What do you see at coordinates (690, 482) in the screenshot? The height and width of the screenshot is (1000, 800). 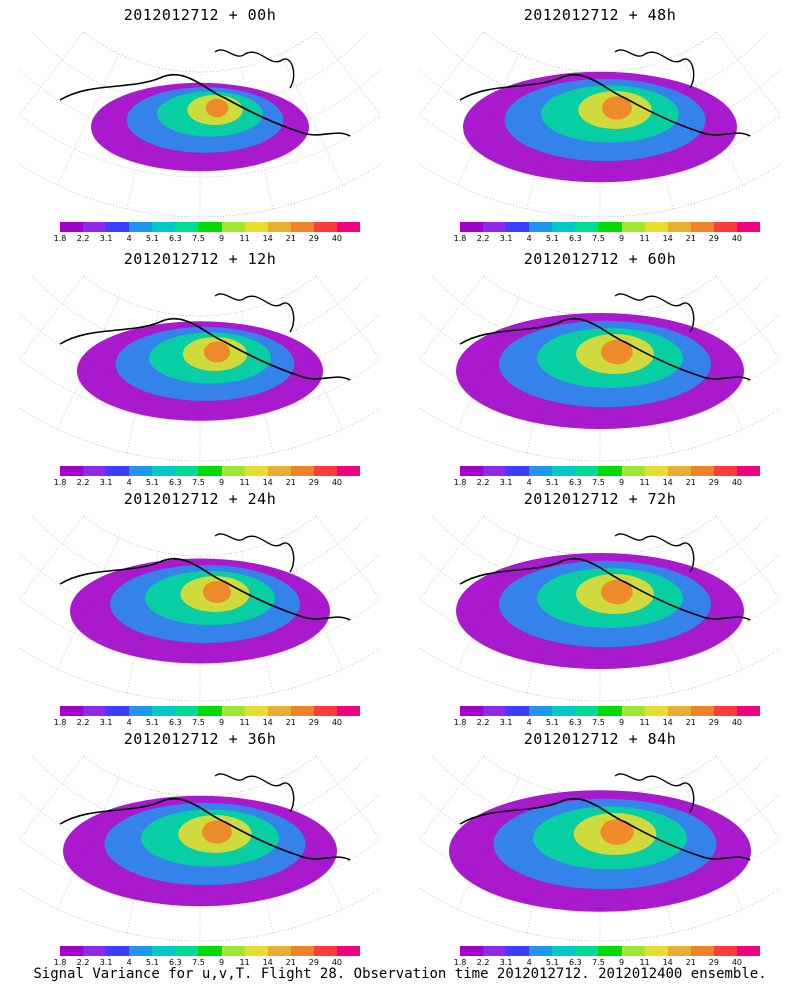 I see `colorbar-tick-label: 21` at bounding box center [690, 482].